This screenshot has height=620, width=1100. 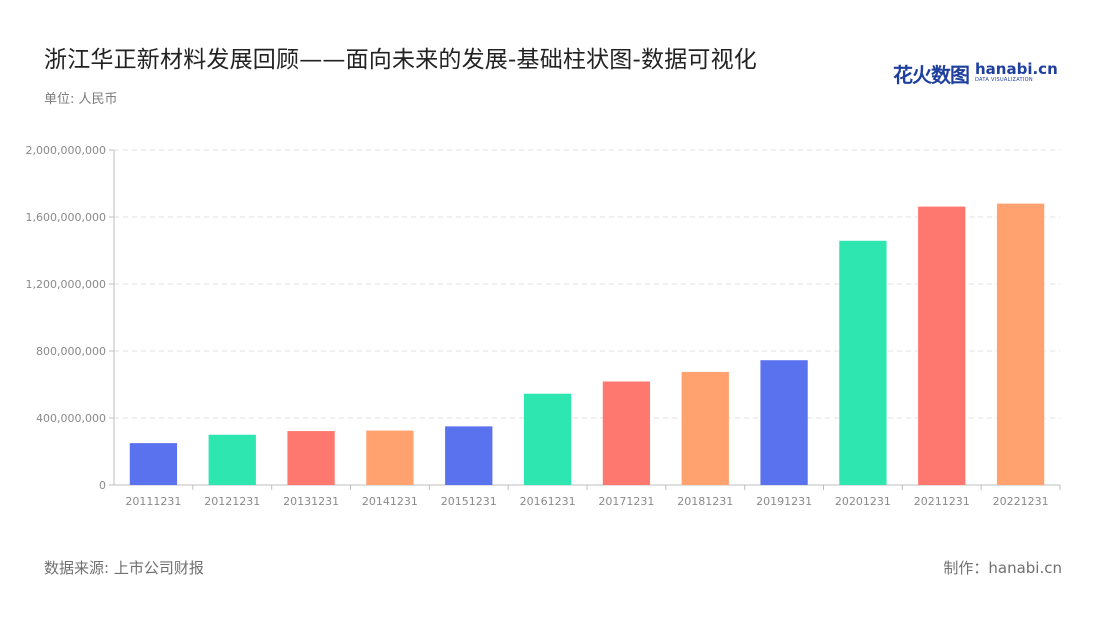 I want to click on x-tick-label: 20141231, so click(x=390, y=501).